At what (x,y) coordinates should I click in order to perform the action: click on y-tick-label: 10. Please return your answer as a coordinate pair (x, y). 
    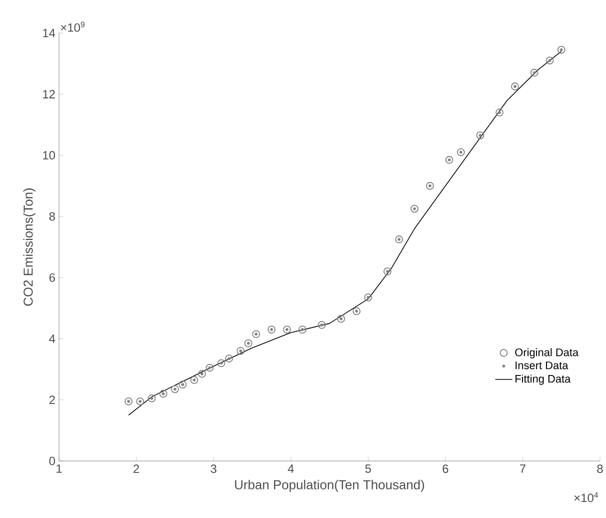
    Looking at the image, I should click on (49, 155).